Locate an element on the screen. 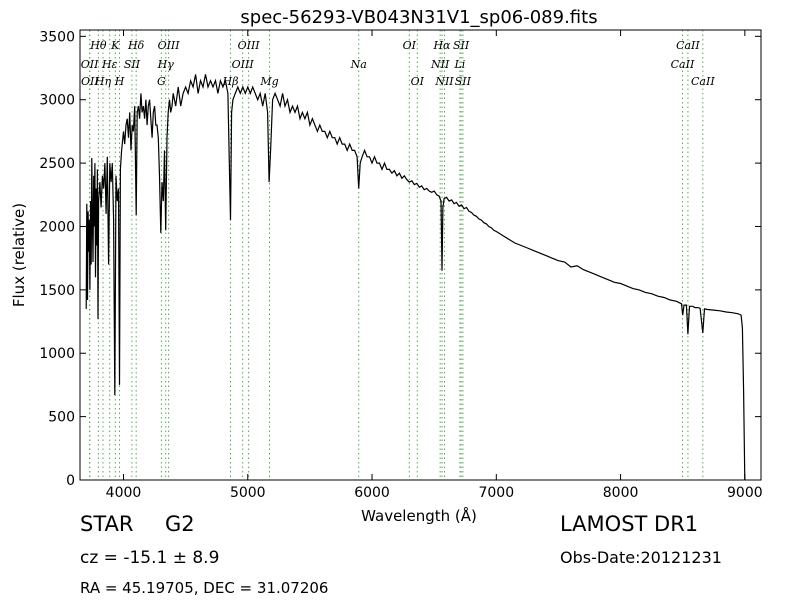  x-tick-label: 9000 is located at coordinates (745, 493).